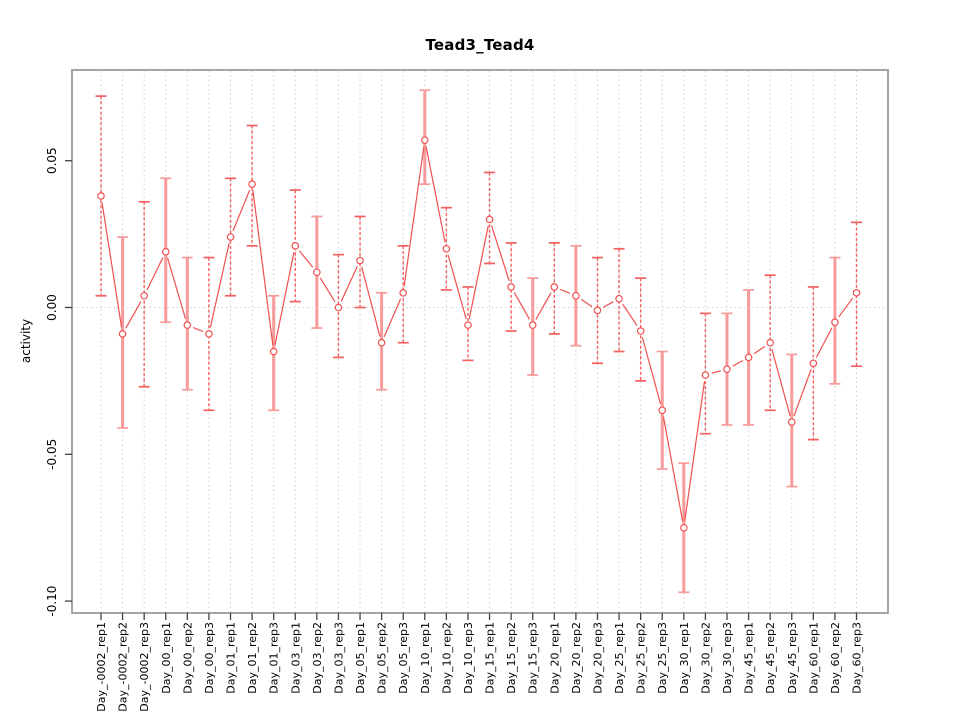 This screenshot has height=720, width=960. What do you see at coordinates (123, 667) in the screenshot?
I see `x-tick-label: Day_-0002_rep2` at bounding box center [123, 667].